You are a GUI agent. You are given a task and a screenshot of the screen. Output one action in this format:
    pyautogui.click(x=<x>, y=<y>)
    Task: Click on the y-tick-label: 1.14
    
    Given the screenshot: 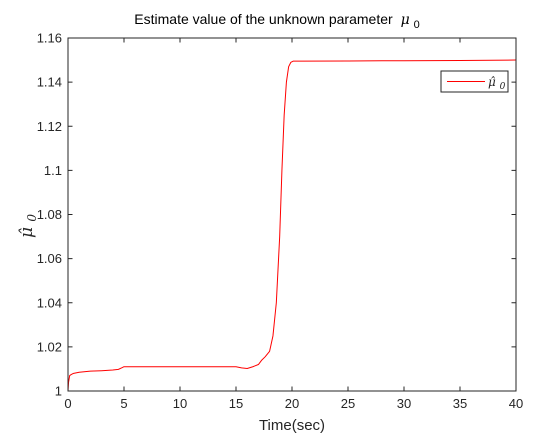 What is the action you would take?
    pyautogui.click(x=49, y=82)
    